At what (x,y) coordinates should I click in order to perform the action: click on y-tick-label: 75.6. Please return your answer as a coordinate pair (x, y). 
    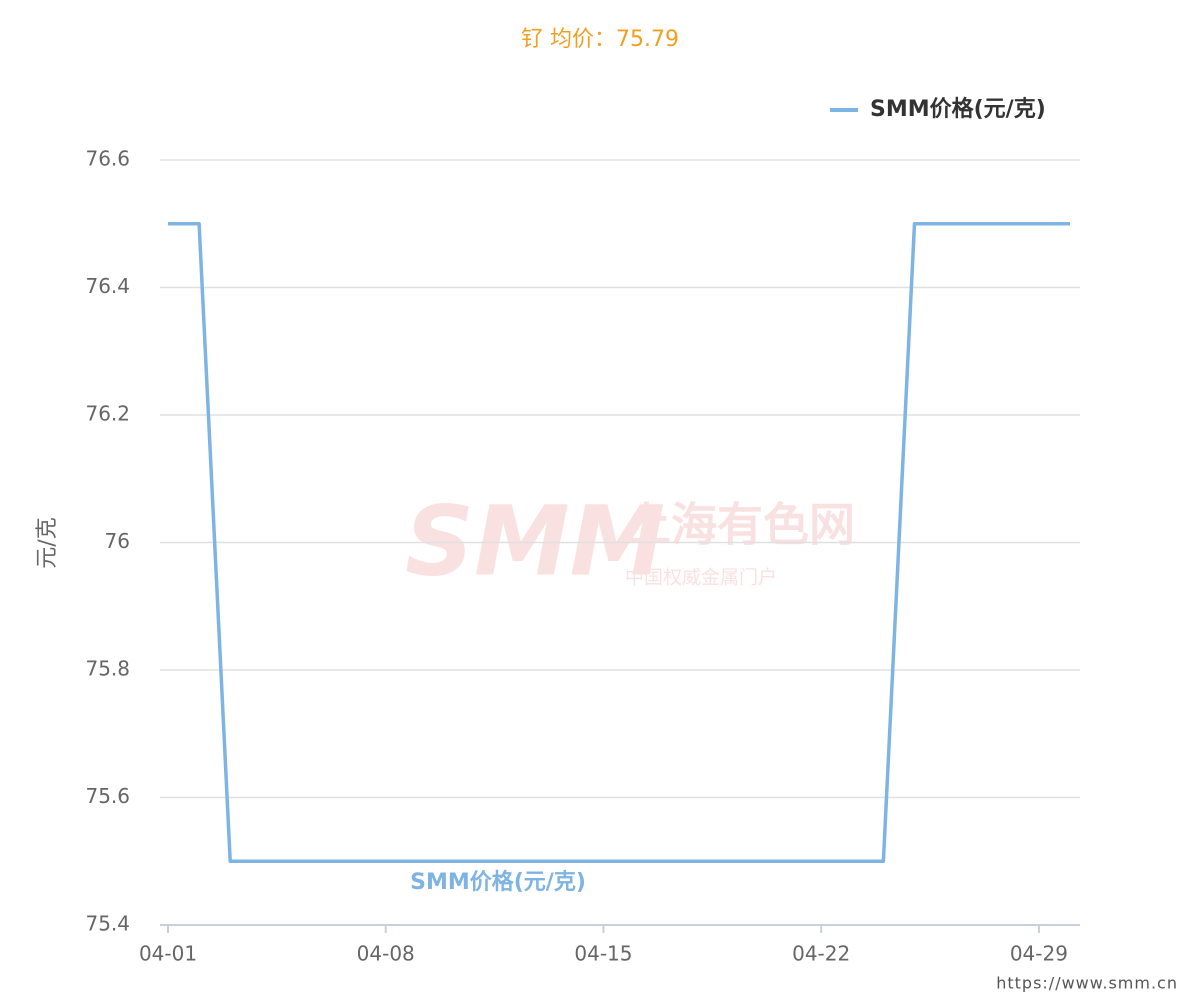
    Looking at the image, I should click on (107, 796).